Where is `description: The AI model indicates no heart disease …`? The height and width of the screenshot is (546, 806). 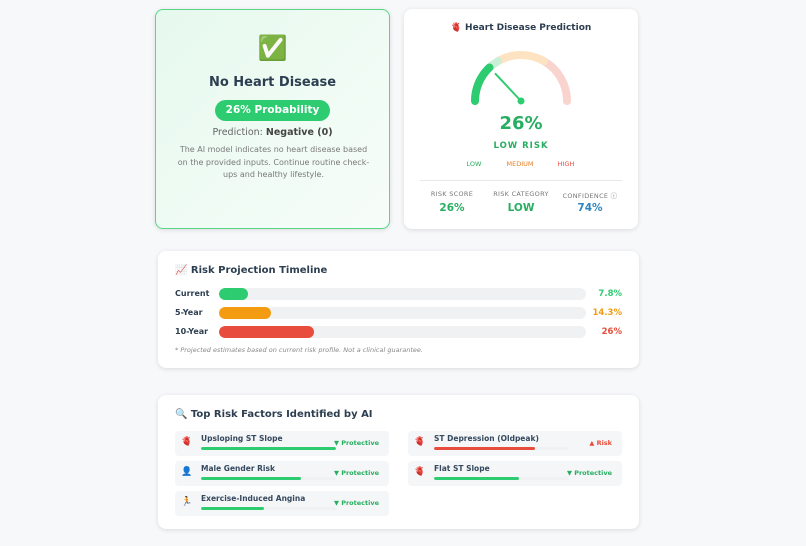 description: The AI model indicates no heart disease … is located at coordinates (273, 162).